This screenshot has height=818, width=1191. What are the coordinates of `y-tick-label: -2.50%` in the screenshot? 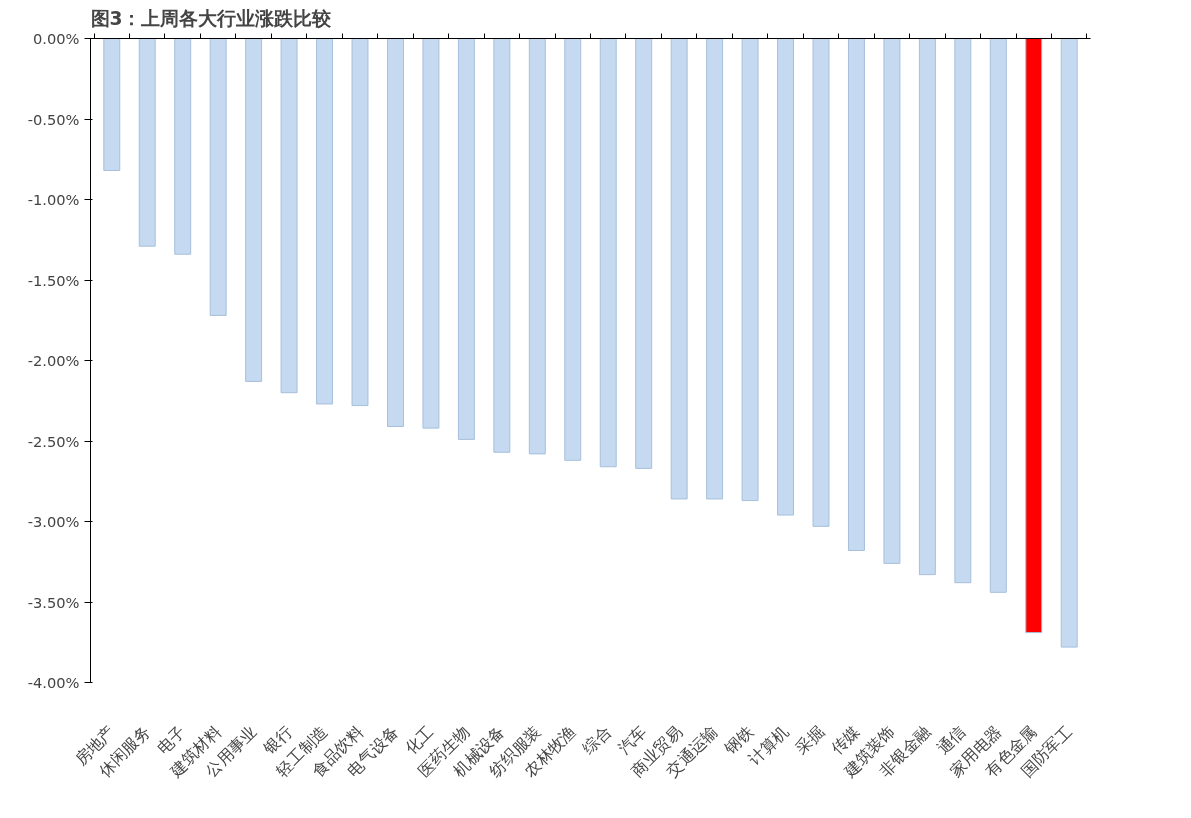 It's located at (53, 441).